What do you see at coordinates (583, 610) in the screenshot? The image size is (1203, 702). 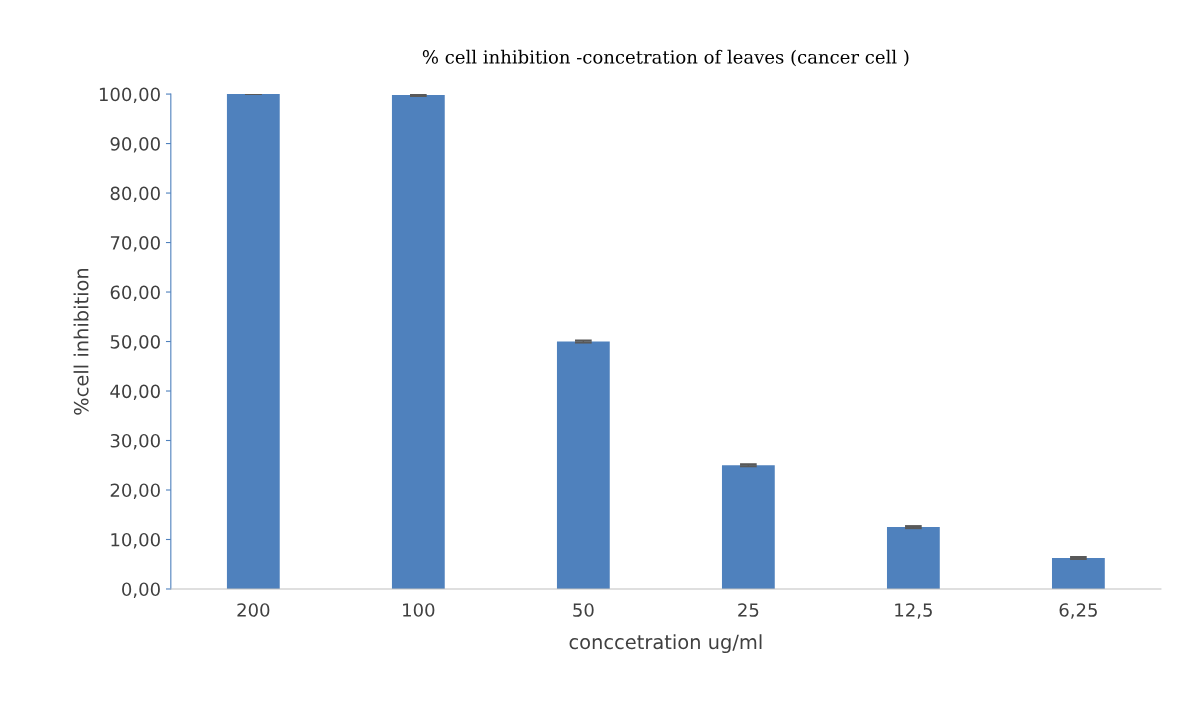 I see `x-tick-label: 50` at bounding box center [583, 610].